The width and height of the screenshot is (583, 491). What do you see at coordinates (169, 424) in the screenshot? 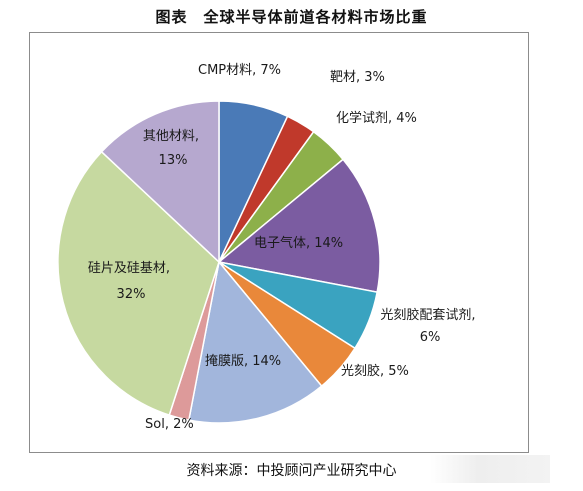
I see `slice-label-sol: Sol, 2%` at bounding box center [169, 424].